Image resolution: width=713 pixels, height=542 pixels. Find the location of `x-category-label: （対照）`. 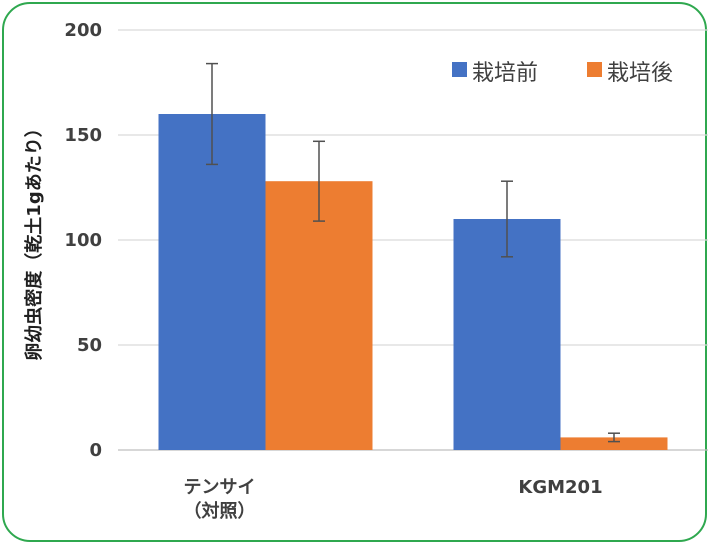

x-category-label: （対照） is located at coordinates (220, 511).